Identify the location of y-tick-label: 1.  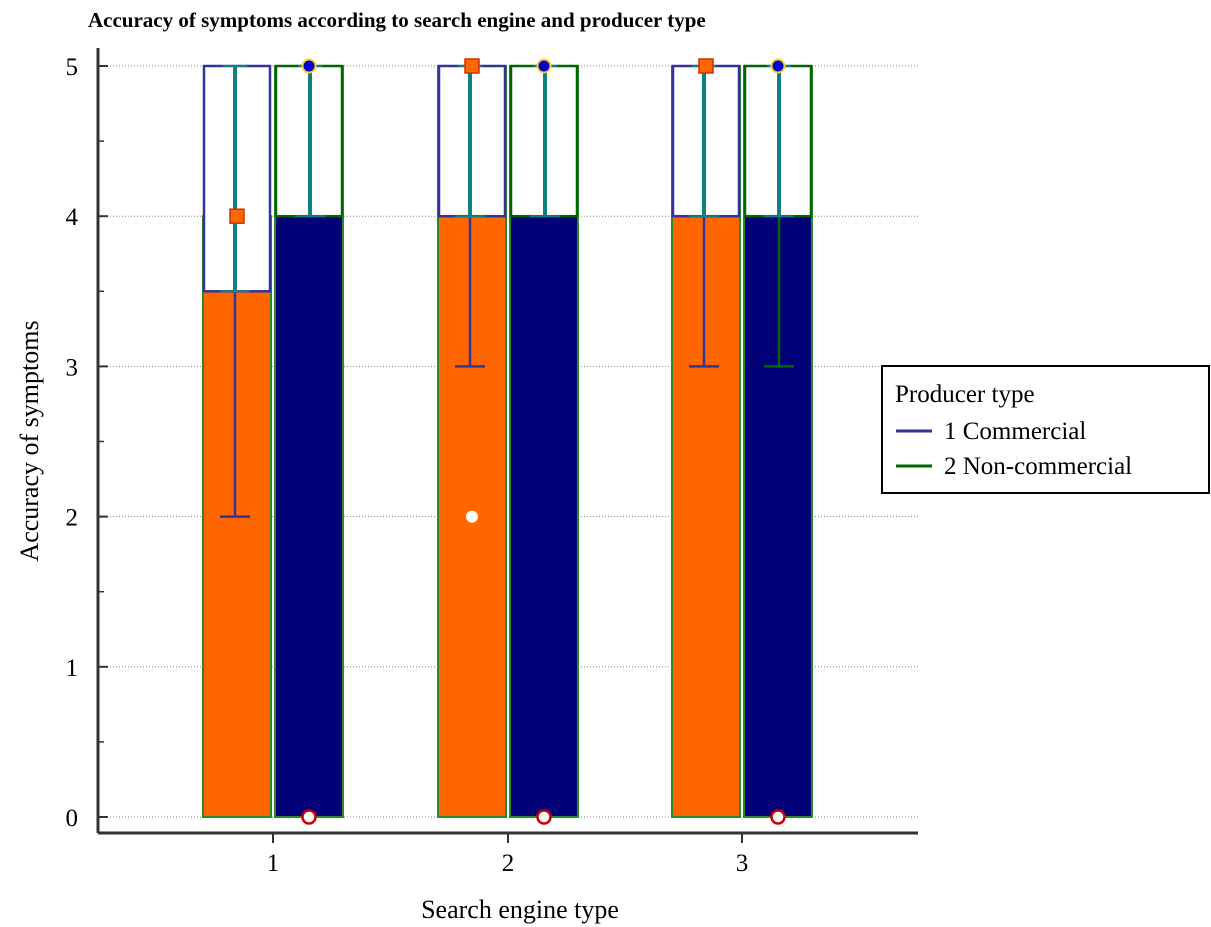
(72, 668).